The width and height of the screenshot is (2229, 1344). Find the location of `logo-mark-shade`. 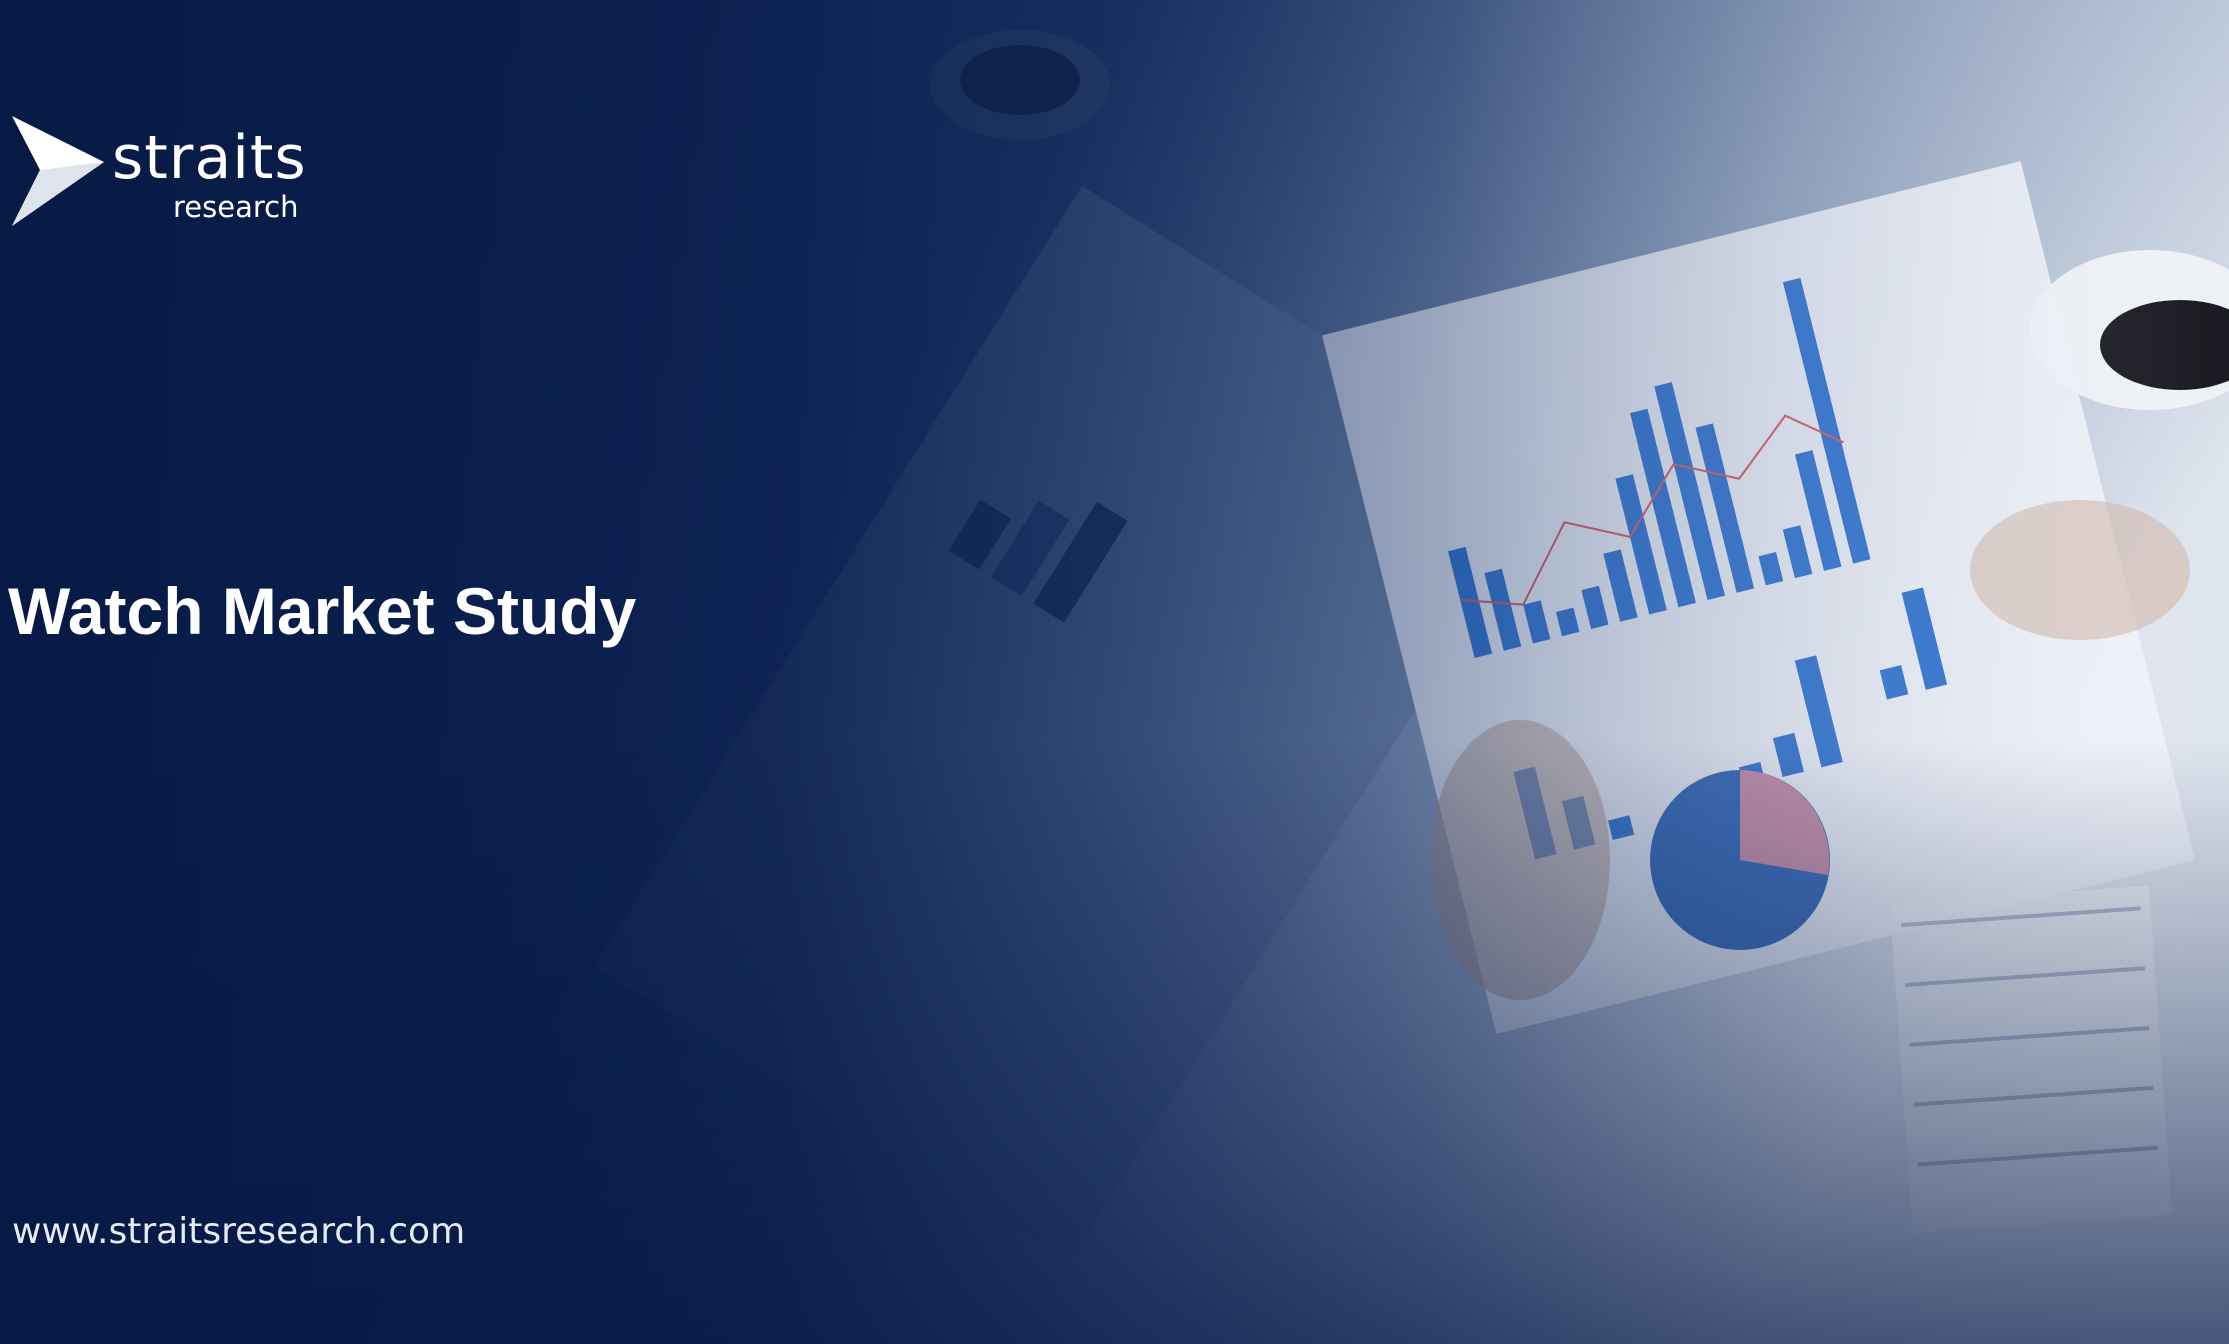

logo-mark-shade is located at coordinates (58, 194).